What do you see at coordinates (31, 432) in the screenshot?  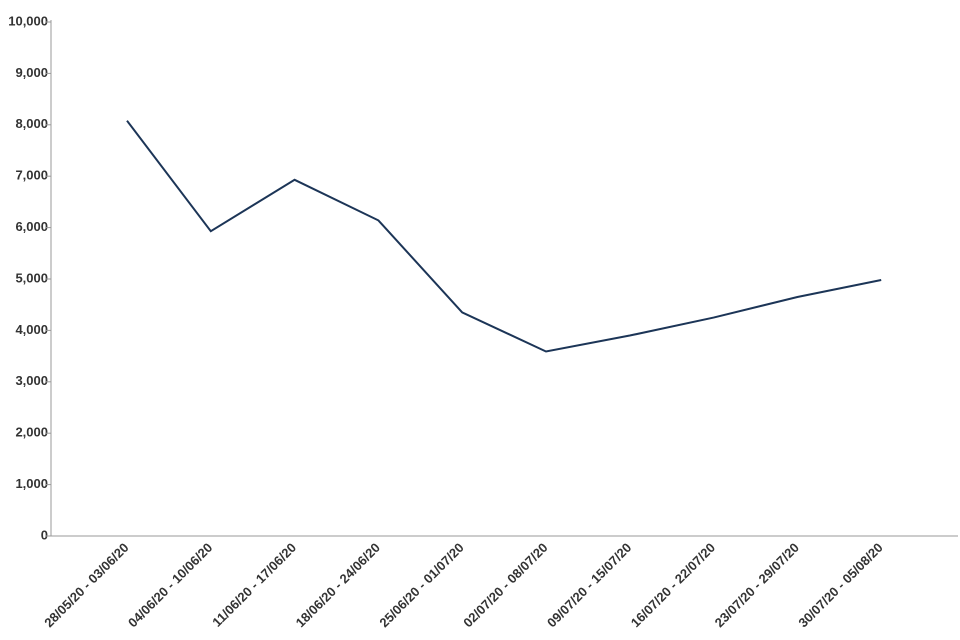 I see `y-tick-label: 2,000` at bounding box center [31, 432].